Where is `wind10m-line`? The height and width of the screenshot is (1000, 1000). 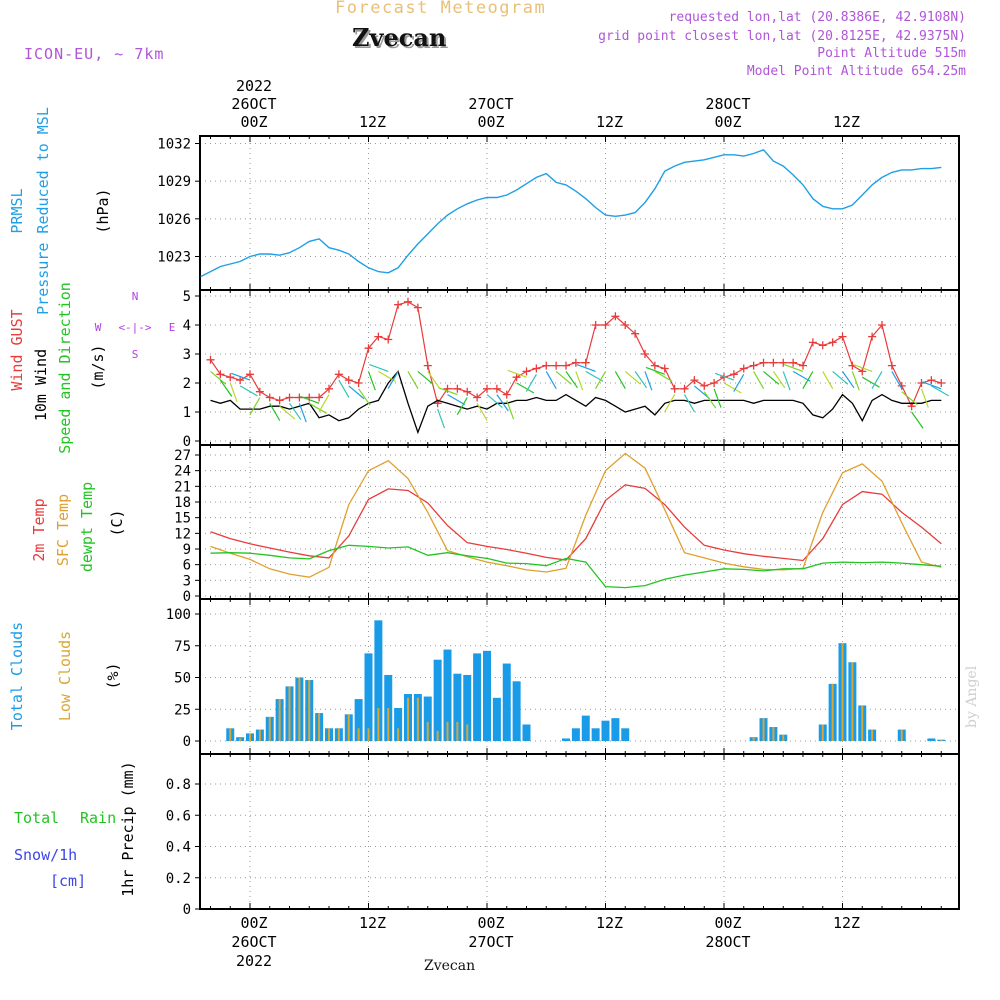
wind10m-line is located at coordinates (576, 402).